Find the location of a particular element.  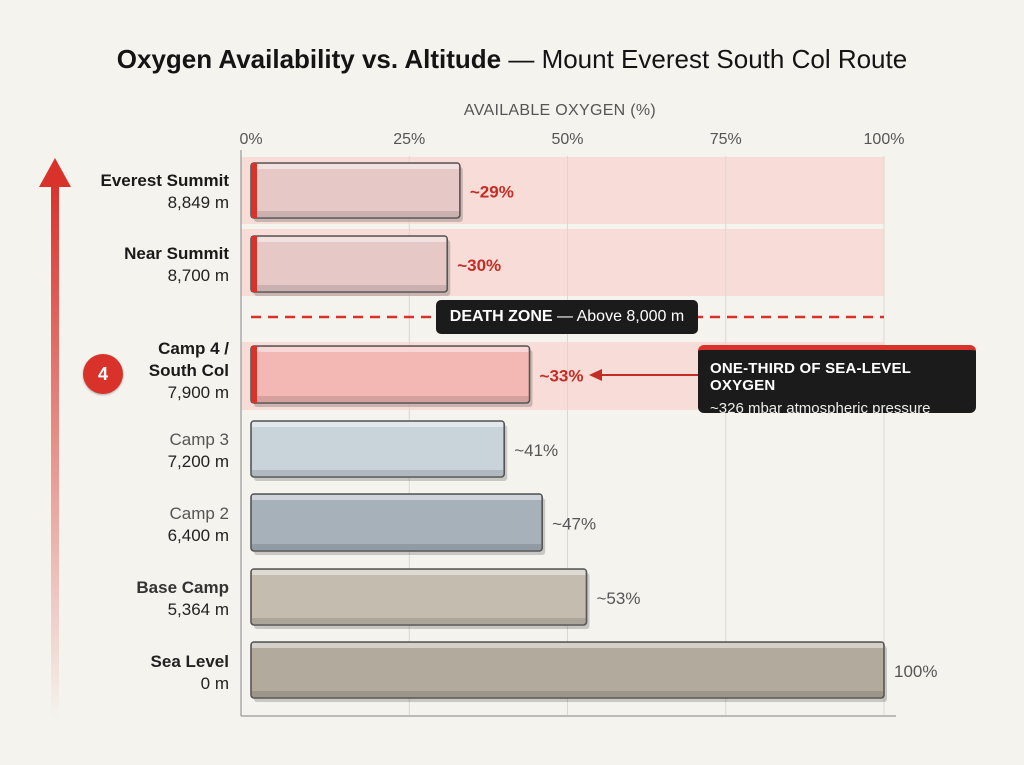

bar-value-label: ~47% is located at coordinates (574, 524).